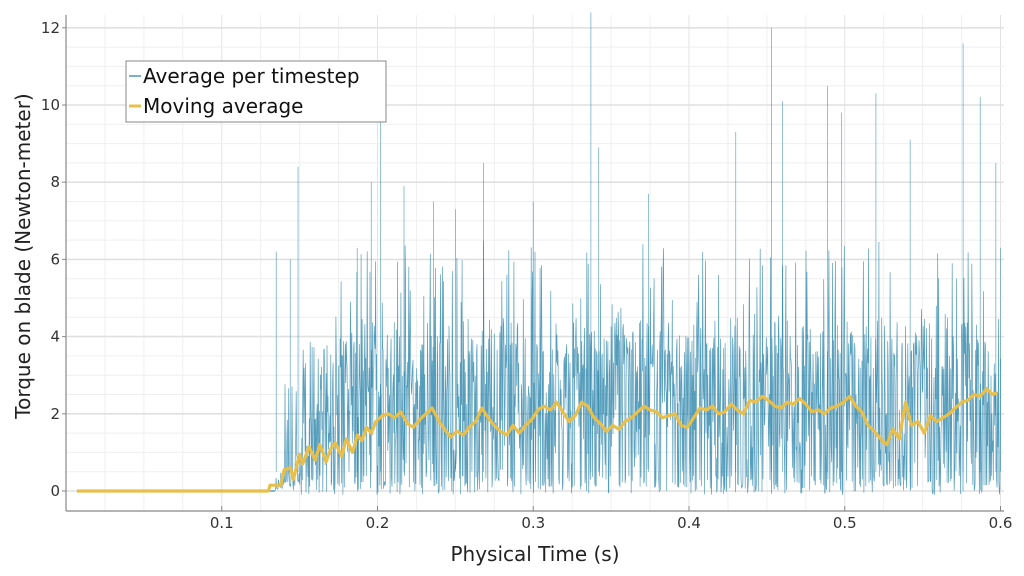 The width and height of the screenshot is (1024, 576). Describe the element at coordinates (50, 28) in the screenshot. I see `y-tick-label: 12` at that location.